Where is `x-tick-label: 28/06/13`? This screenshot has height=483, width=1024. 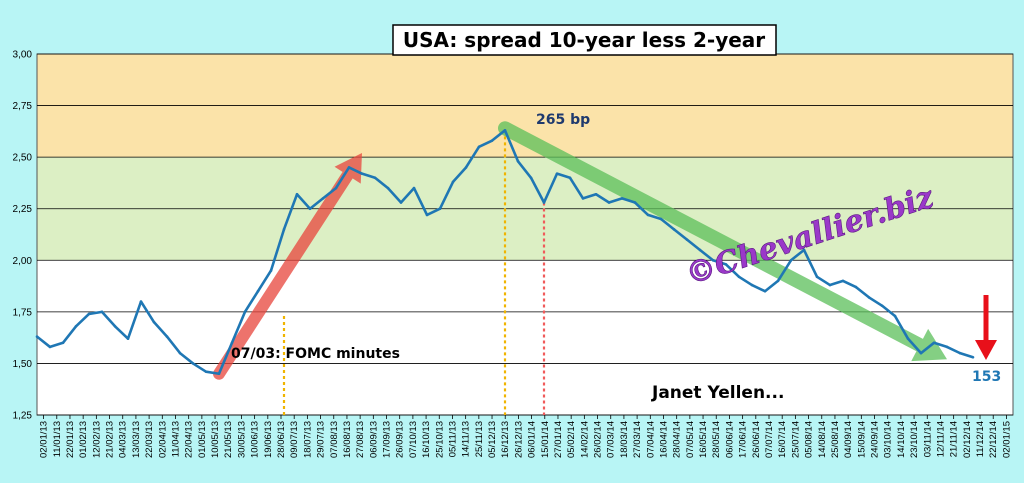 x-tick-label: 28/06/13 is located at coordinates (281, 439).